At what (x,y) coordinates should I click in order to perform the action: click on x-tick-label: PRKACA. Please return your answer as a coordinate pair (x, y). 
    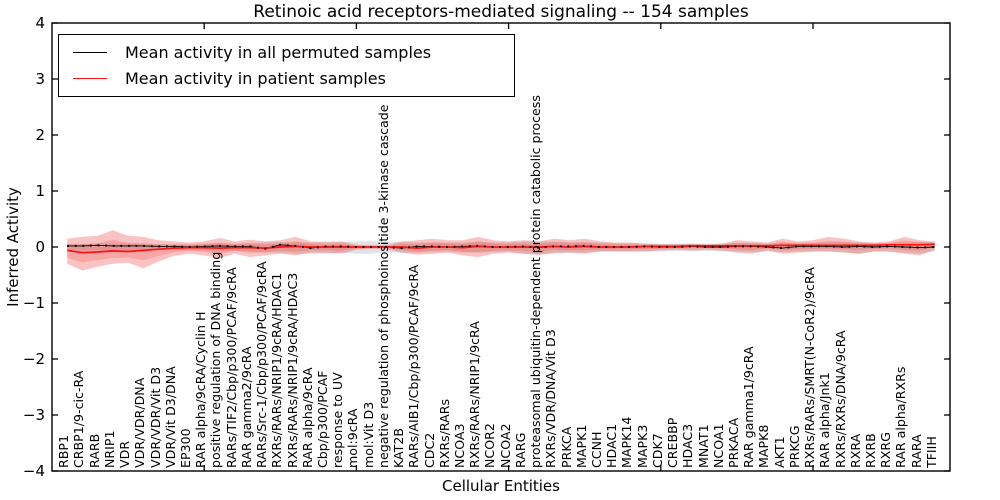
    Looking at the image, I should click on (733, 442).